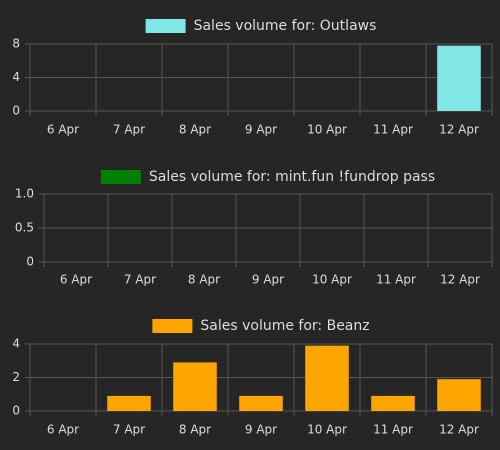 The width and height of the screenshot is (500, 450). What do you see at coordinates (284, 326) in the screenshot?
I see `legend-label: Sales volume for: Beanz` at bounding box center [284, 326].